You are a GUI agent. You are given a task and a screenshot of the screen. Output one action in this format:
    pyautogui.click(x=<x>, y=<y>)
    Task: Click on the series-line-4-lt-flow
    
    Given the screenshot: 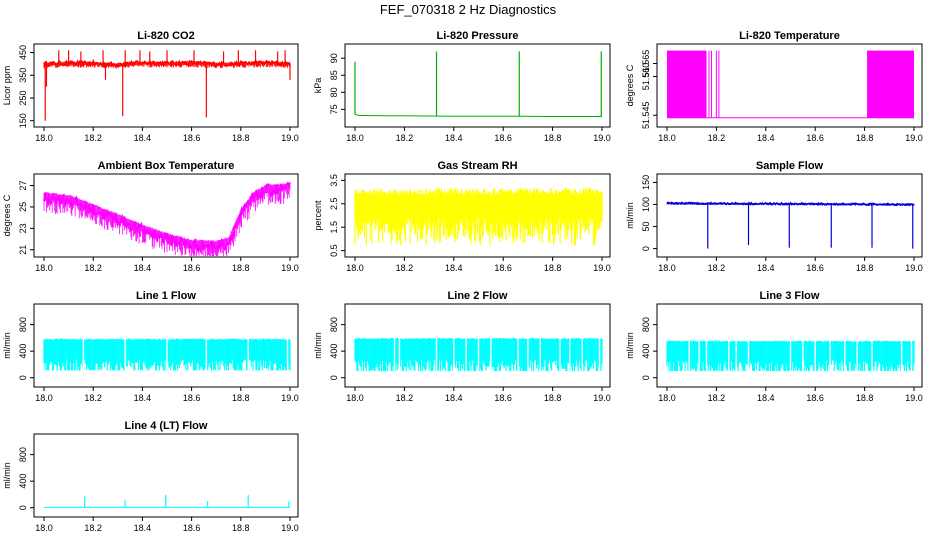 What is the action you would take?
    pyautogui.click(x=167, y=501)
    